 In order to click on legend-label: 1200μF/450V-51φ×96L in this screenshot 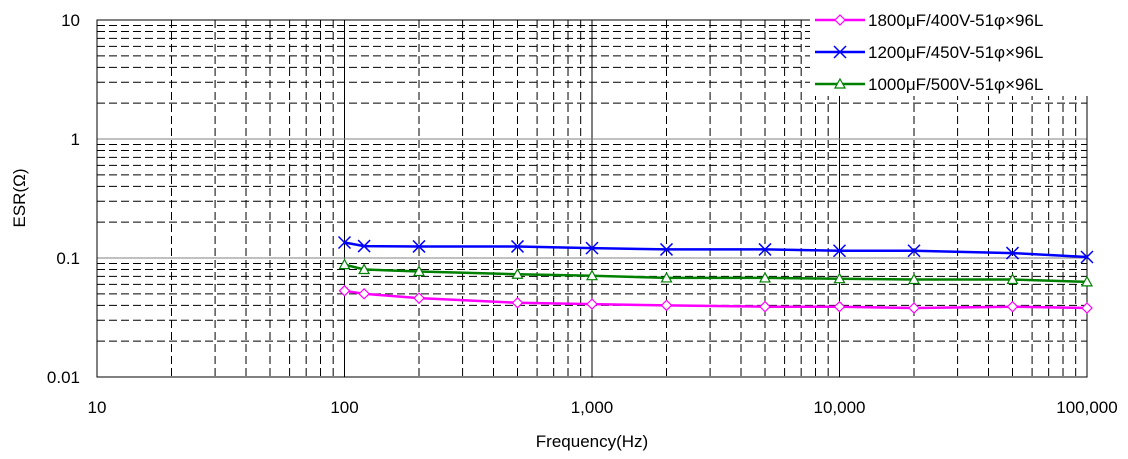, I will do `click(955, 52)`.